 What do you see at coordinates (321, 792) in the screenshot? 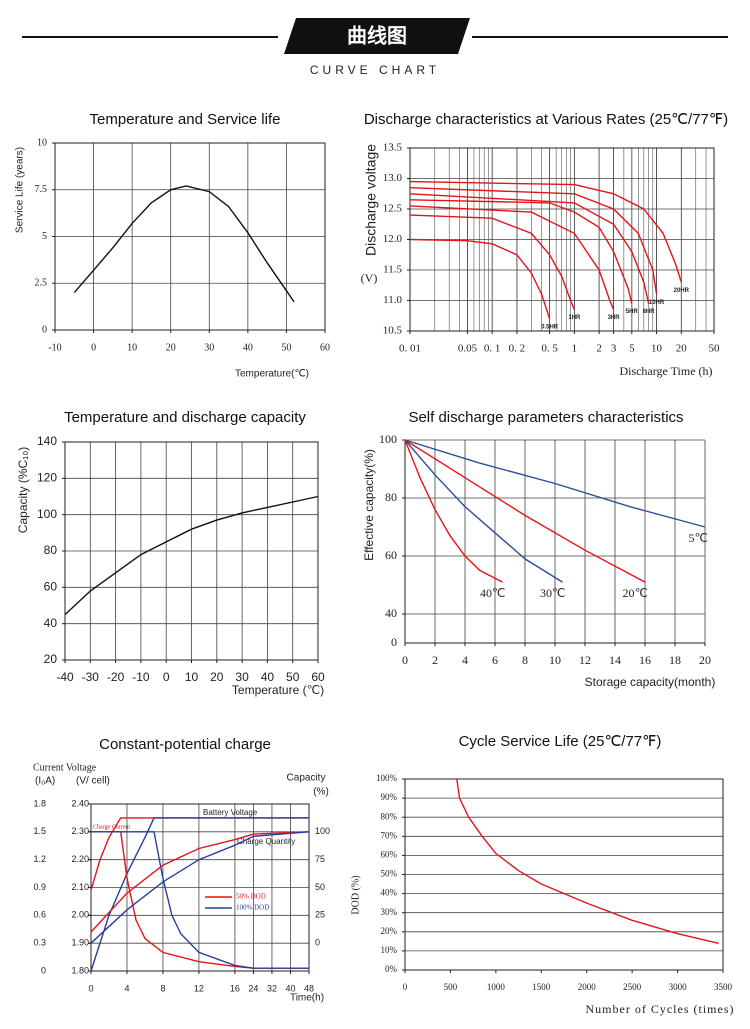
I see `y3-label: (%)` at bounding box center [321, 792].